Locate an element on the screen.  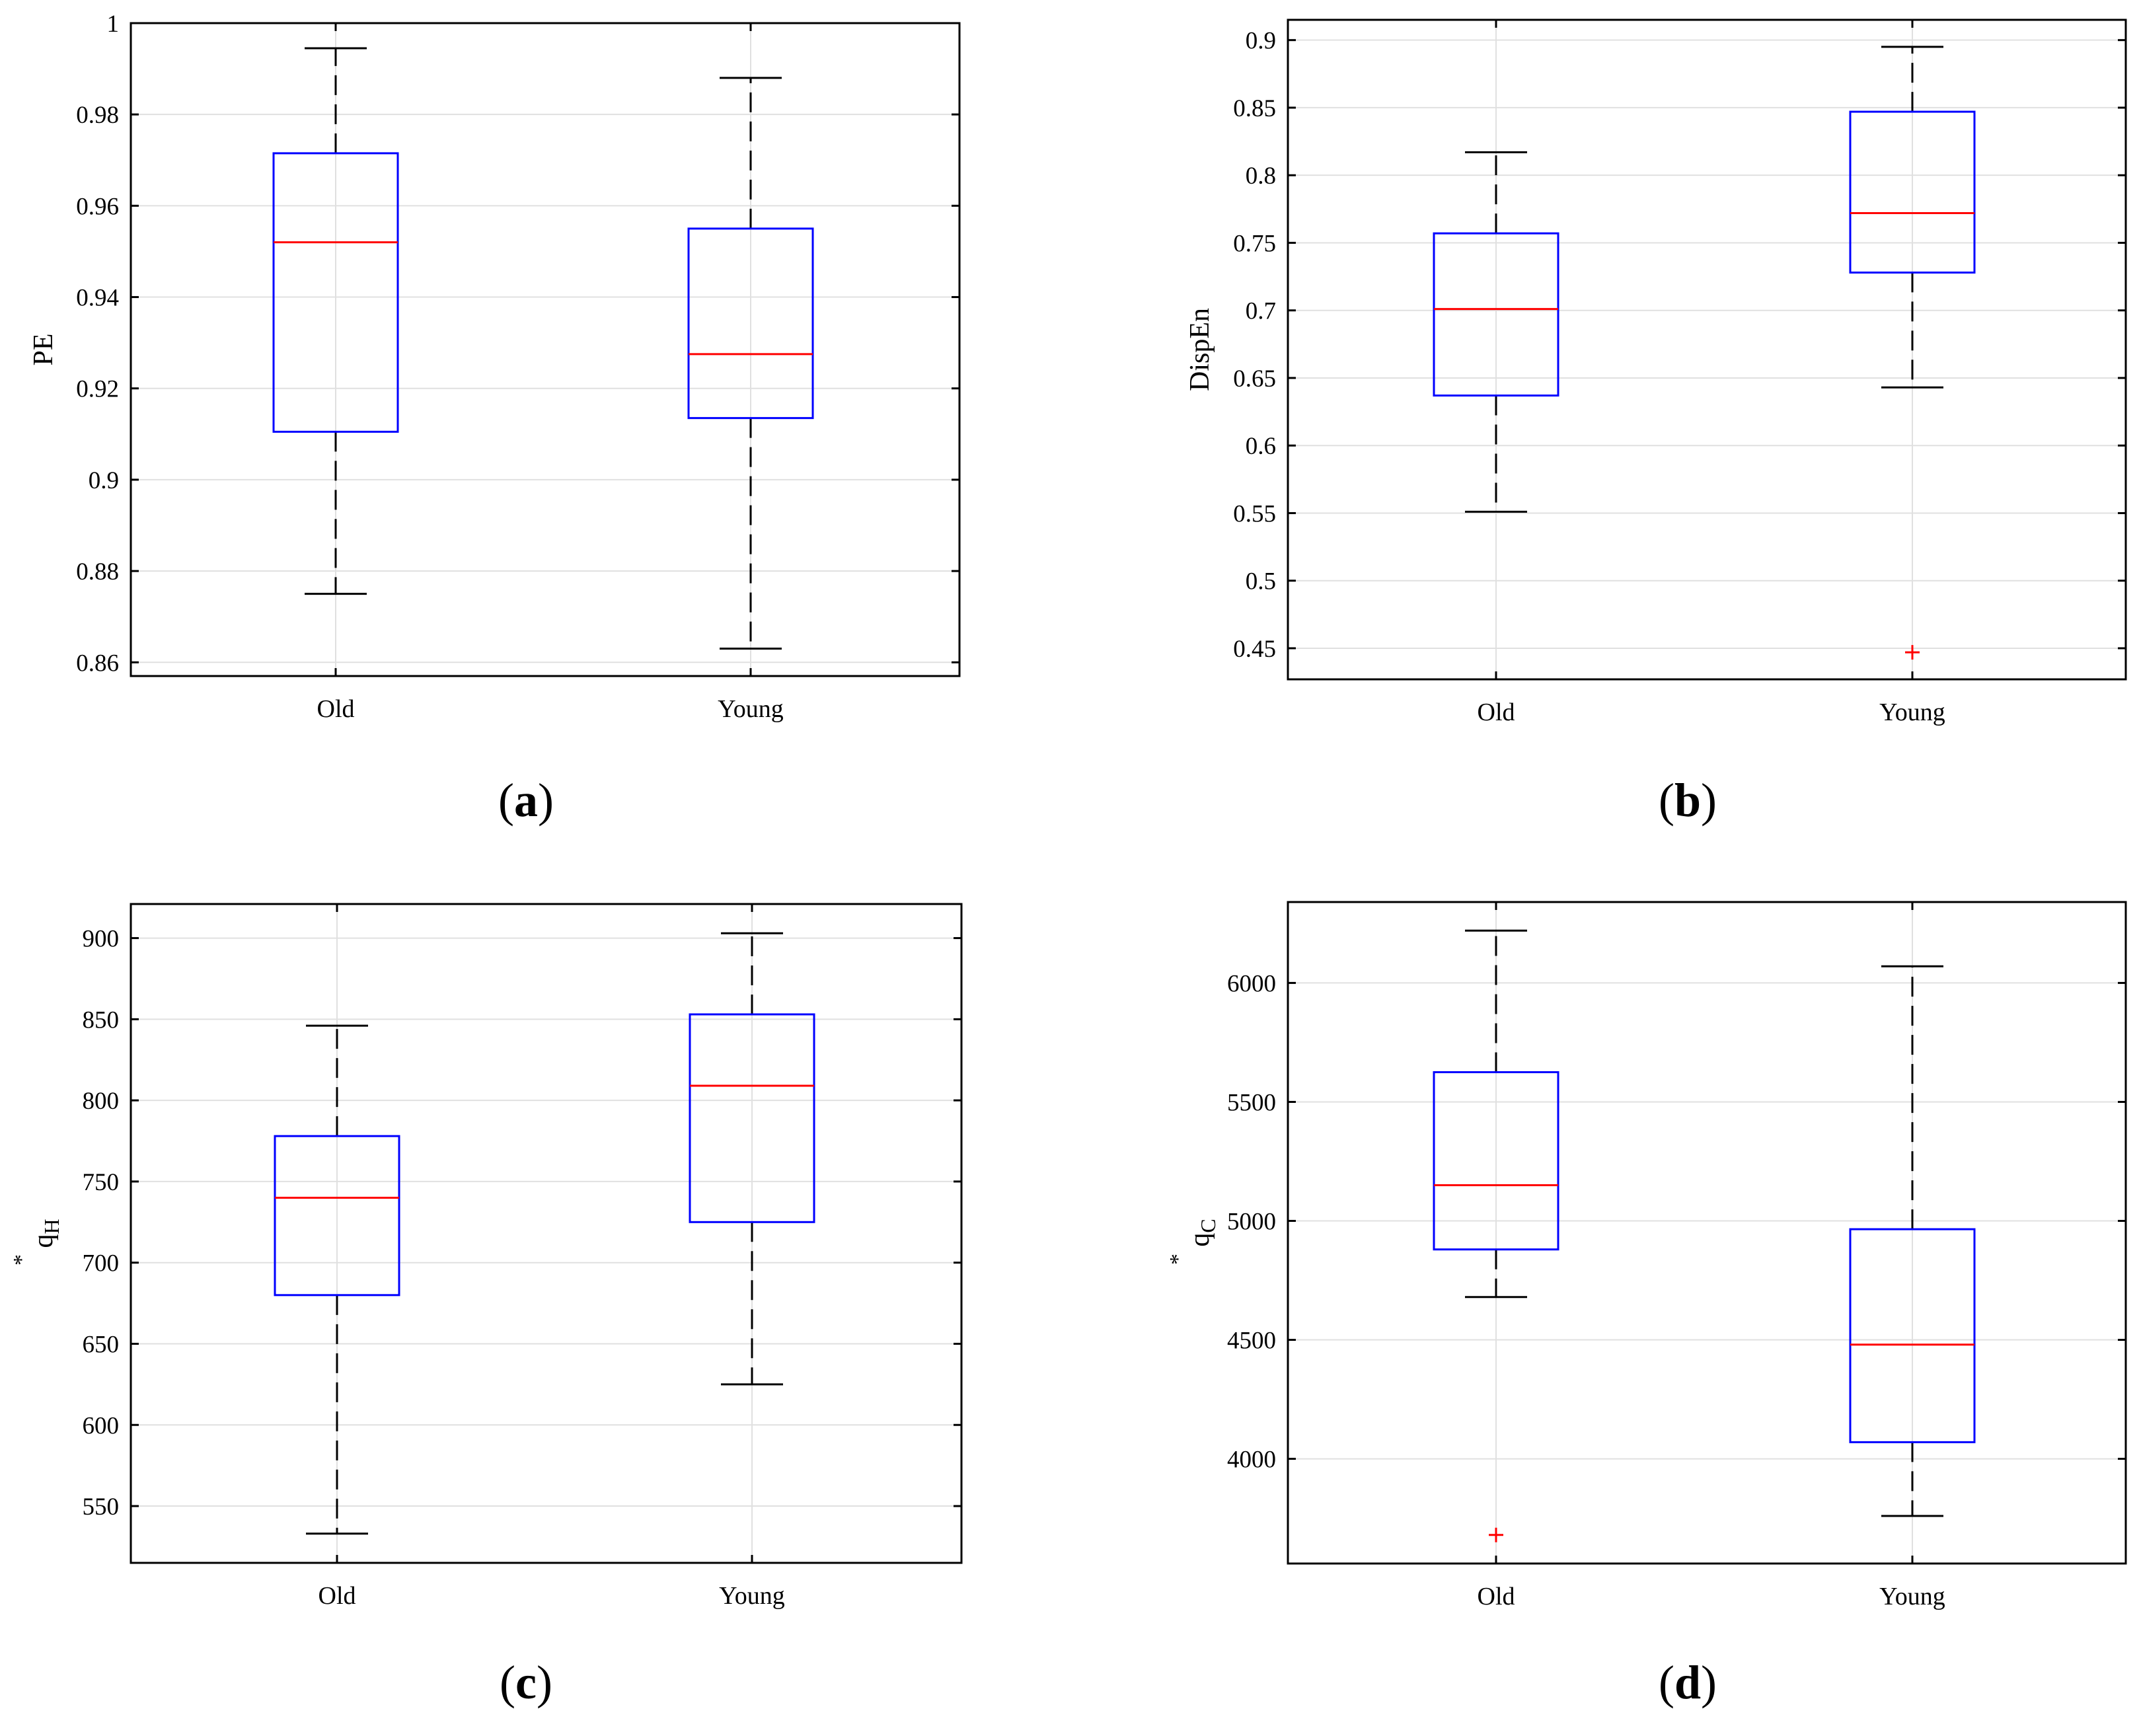
y-tick-label: 0.7 is located at coordinates (1261, 311).